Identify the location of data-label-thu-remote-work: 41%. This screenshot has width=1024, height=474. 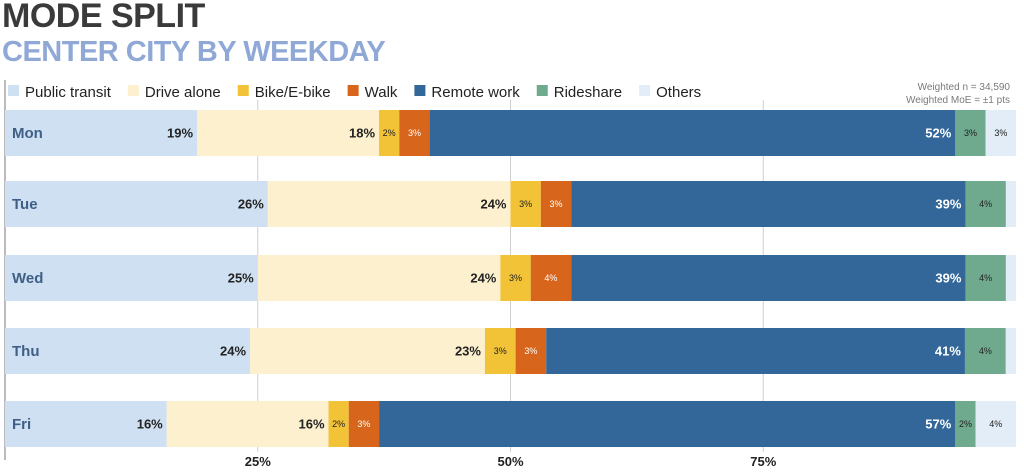
(948, 351).